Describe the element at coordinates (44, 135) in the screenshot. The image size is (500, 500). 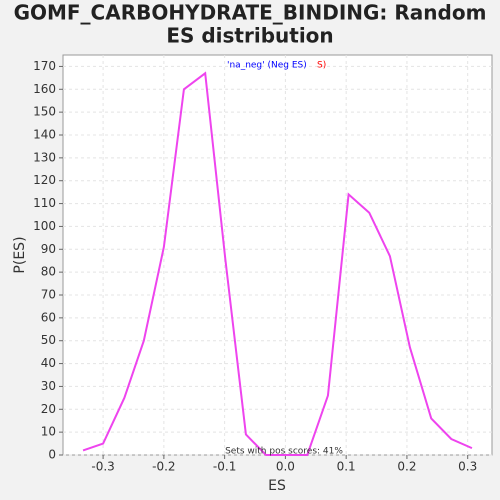
I see `y-tick-label: 140` at that location.